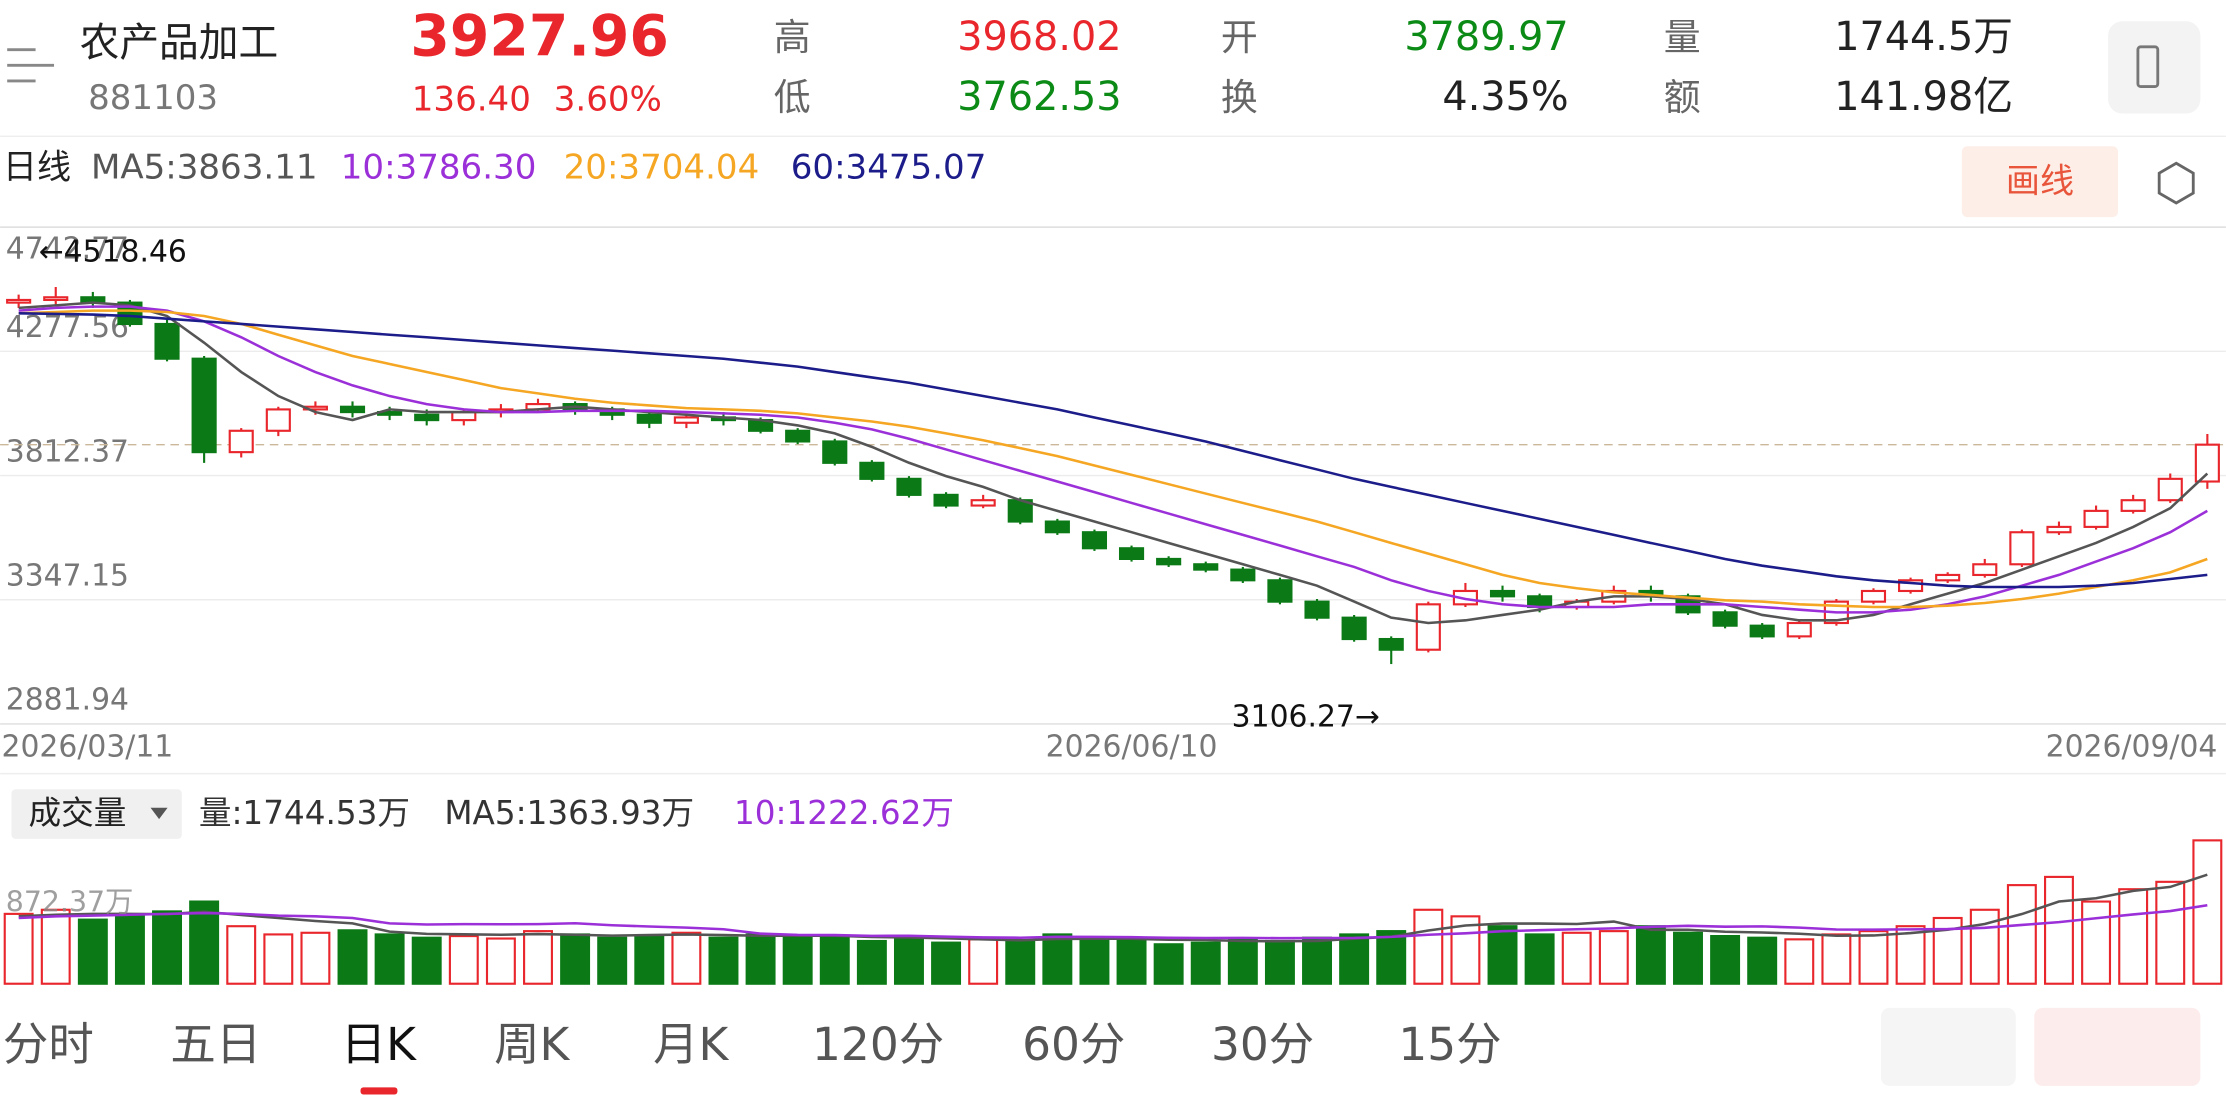 This screenshot has width=2226, height=1098. Describe the element at coordinates (889, 167) in the screenshot. I see `legend-entry: 60:3475.07` at that location.